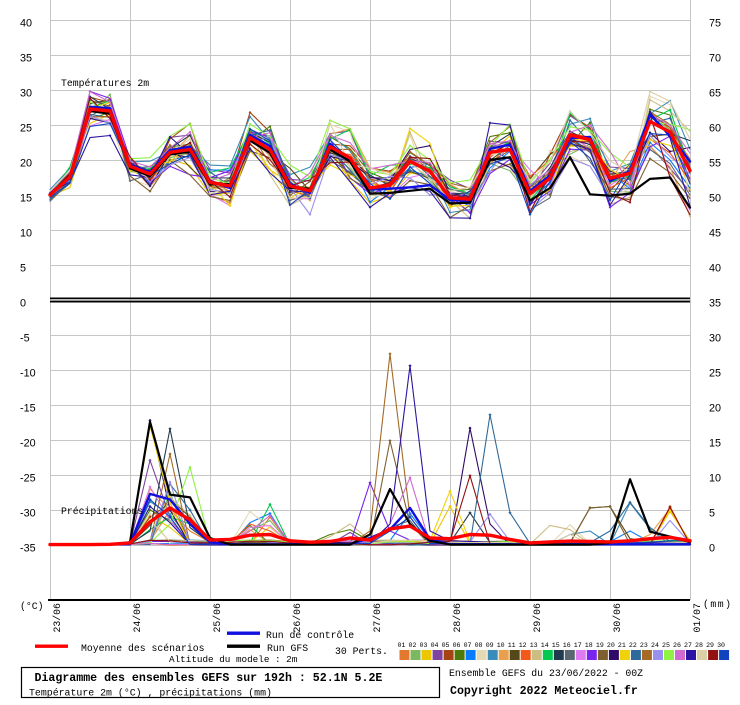 Image resolution: width=740 pixels, height=705 pixels. What do you see at coordinates (377, 618) in the screenshot?
I see `svg-text: 27/06` at bounding box center [377, 618].